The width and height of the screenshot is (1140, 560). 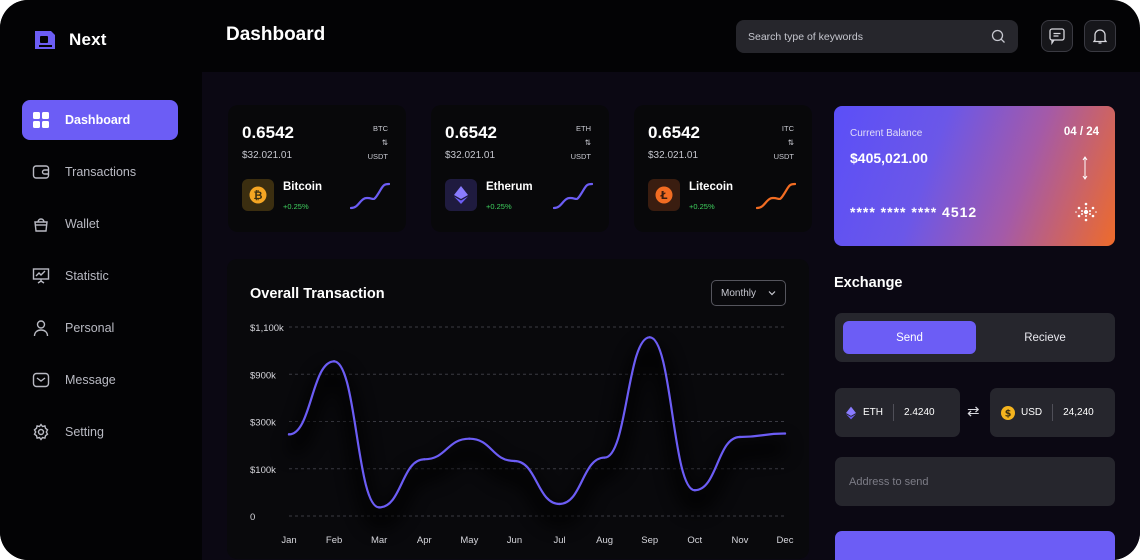 I want to click on litecoin-icon: Ł, so click(x=664, y=195).